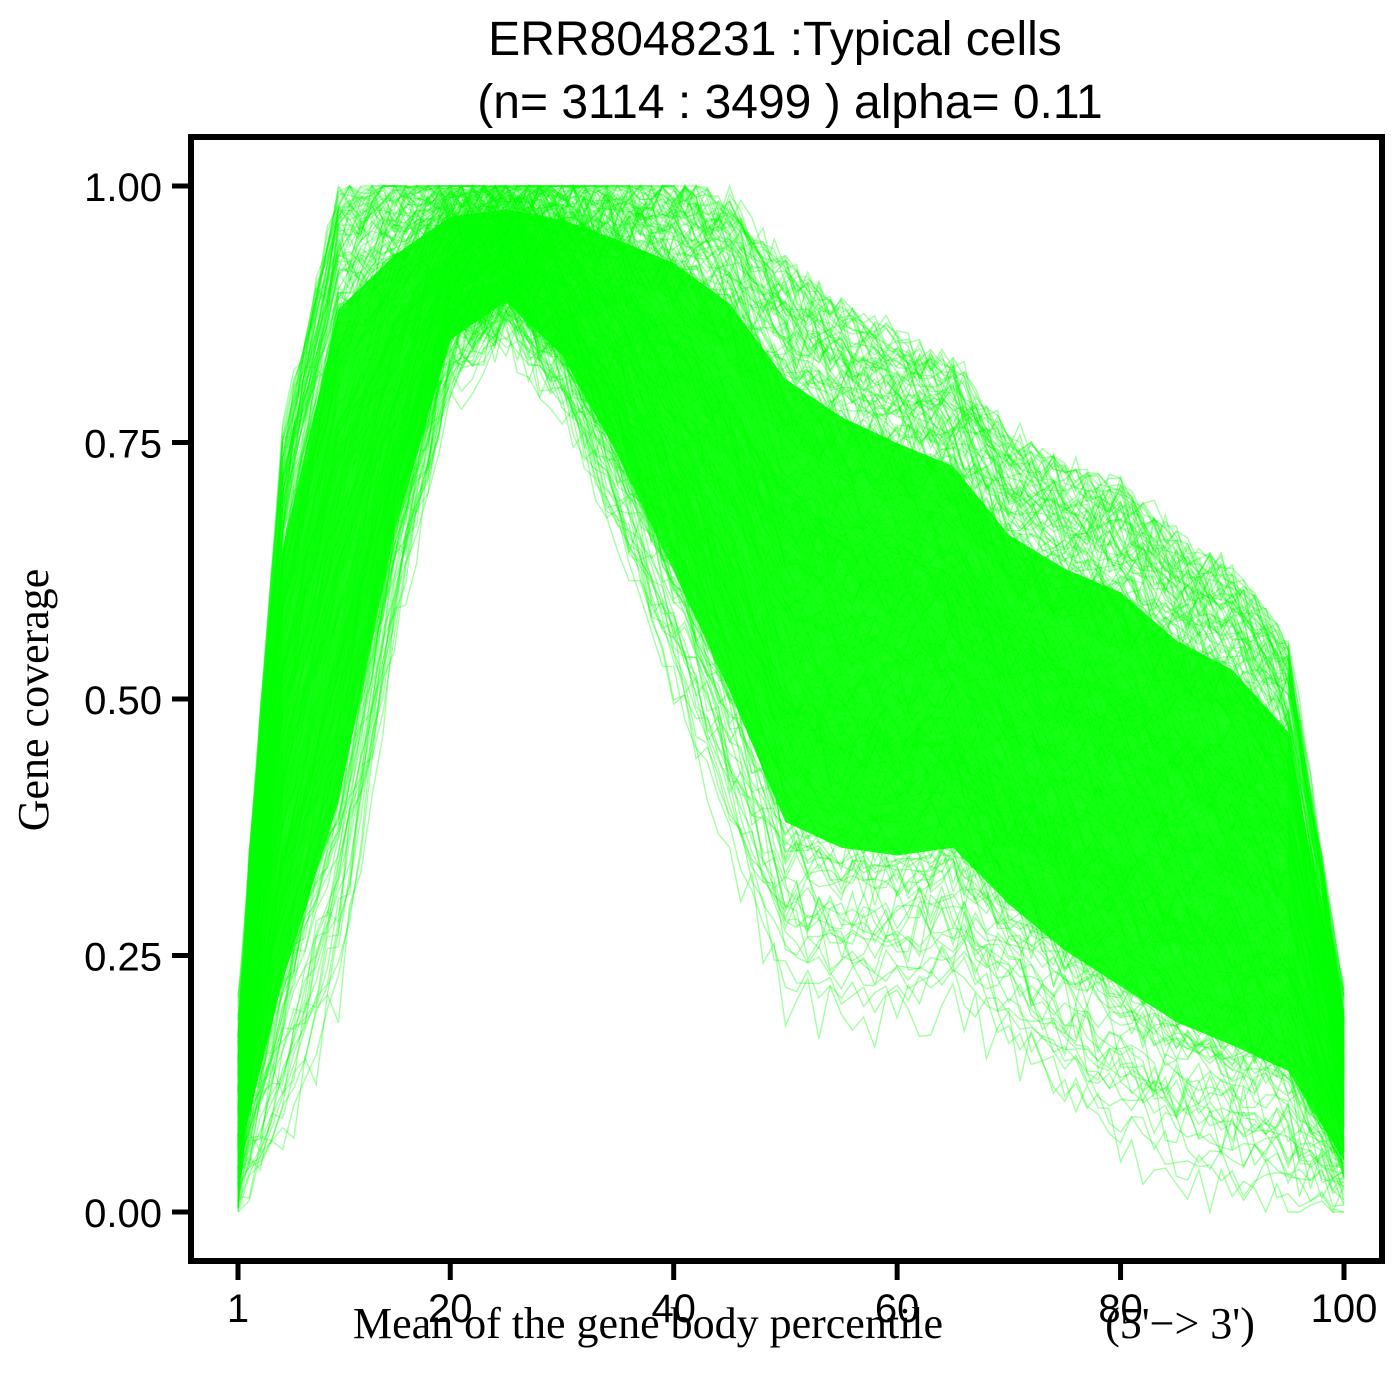  I want to click on y-tick-label: 0.75, so click(123, 445).